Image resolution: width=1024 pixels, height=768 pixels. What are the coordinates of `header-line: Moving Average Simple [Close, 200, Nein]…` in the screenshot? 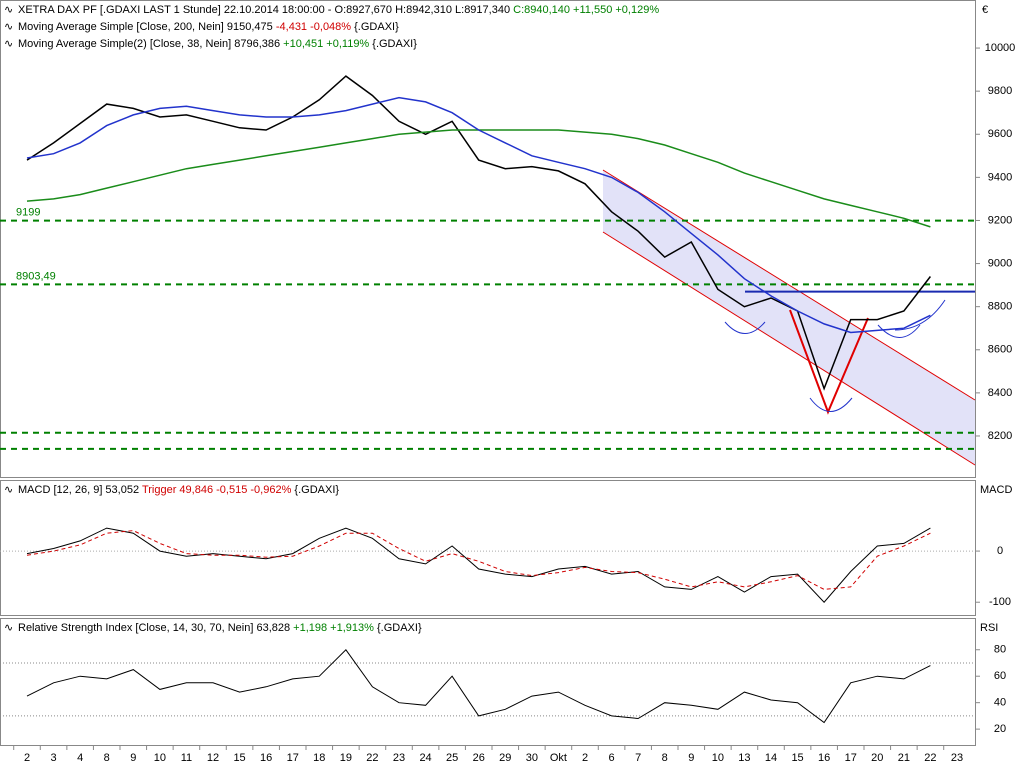 It's located at (208, 27).